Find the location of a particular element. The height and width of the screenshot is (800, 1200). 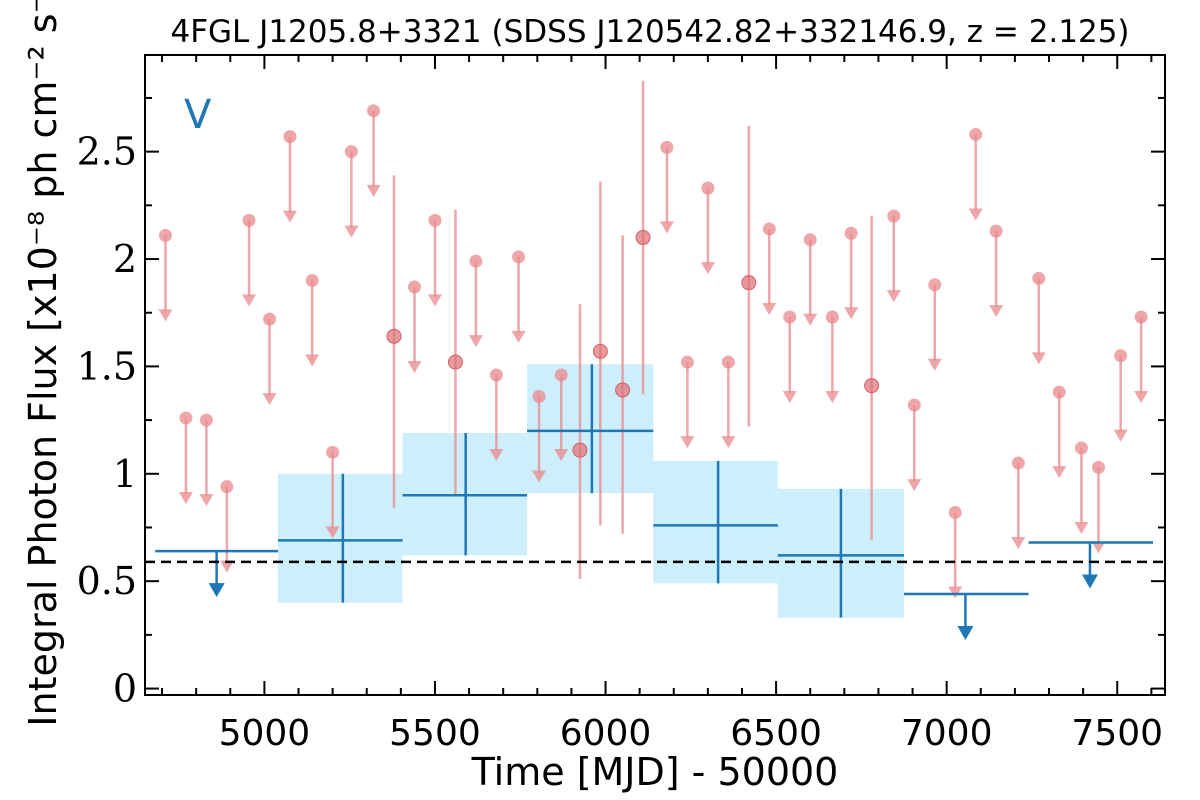

y-axis-label: Integral Photon Flux [x10⁻⁸ ph cm⁻² s⁻¹] is located at coordinates (43, 363).